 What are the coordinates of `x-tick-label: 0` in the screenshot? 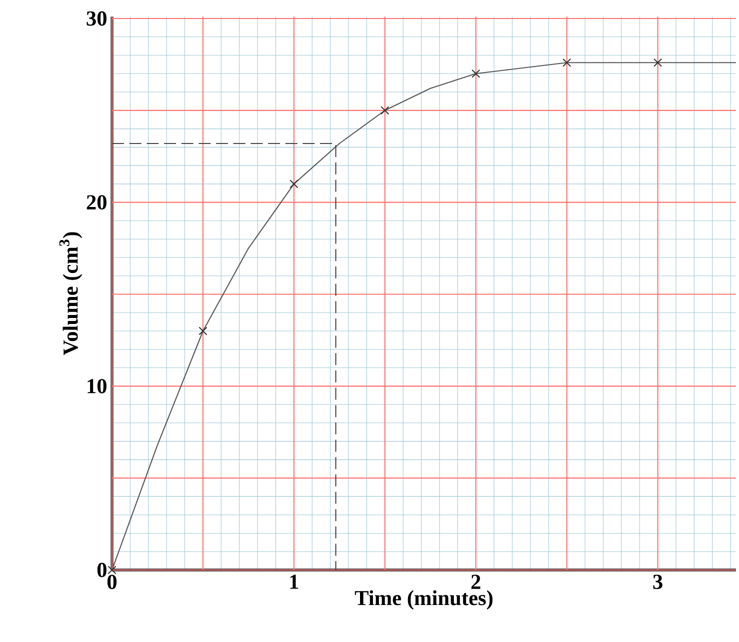 It's located at (112, 582).